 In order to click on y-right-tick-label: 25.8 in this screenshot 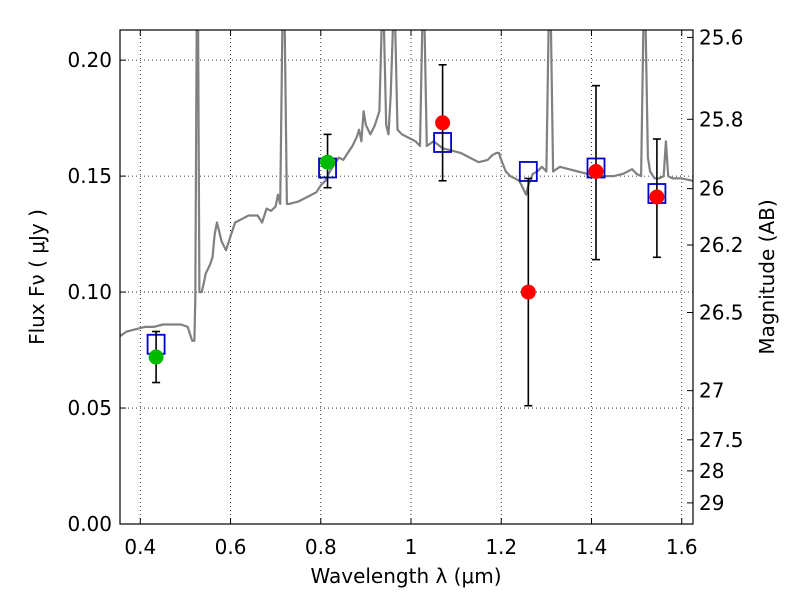, I will do `click(721, 119)`.